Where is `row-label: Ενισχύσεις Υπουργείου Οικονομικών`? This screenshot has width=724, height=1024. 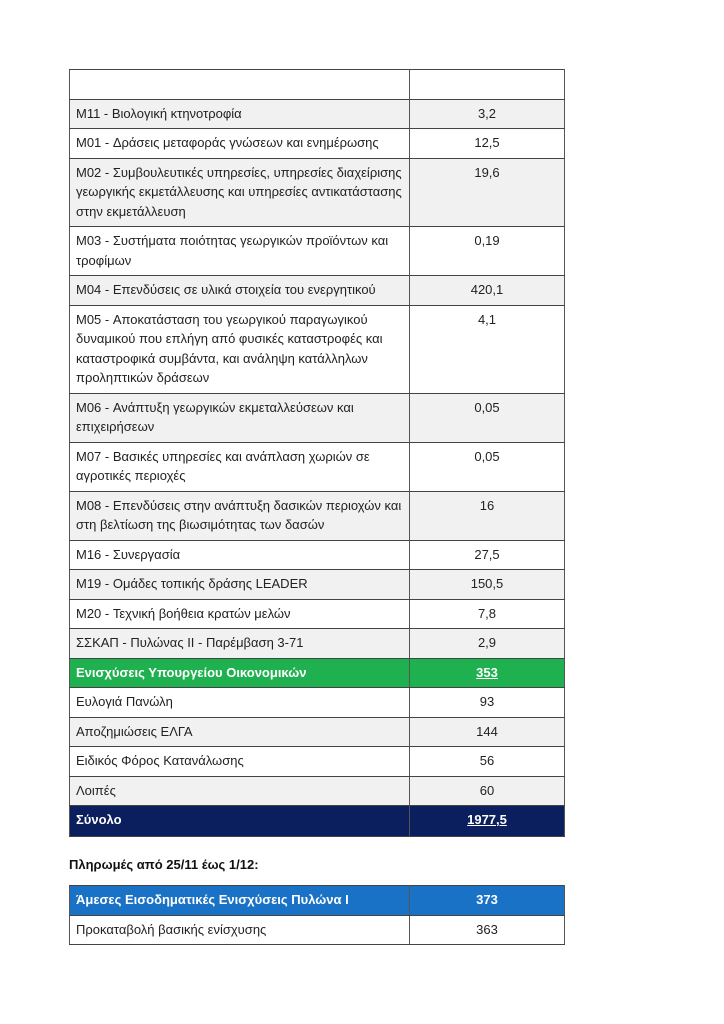
row-label: Ενισχύσεις Υπουργείου Οικονομικών is located at coordinates (239, 672).